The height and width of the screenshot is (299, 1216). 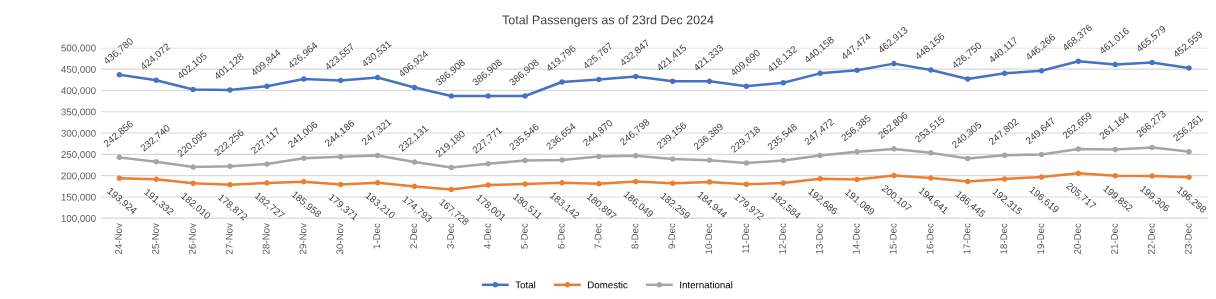 I want to click on x-tick-label: 16-Dec, so click(x=930, y=238).